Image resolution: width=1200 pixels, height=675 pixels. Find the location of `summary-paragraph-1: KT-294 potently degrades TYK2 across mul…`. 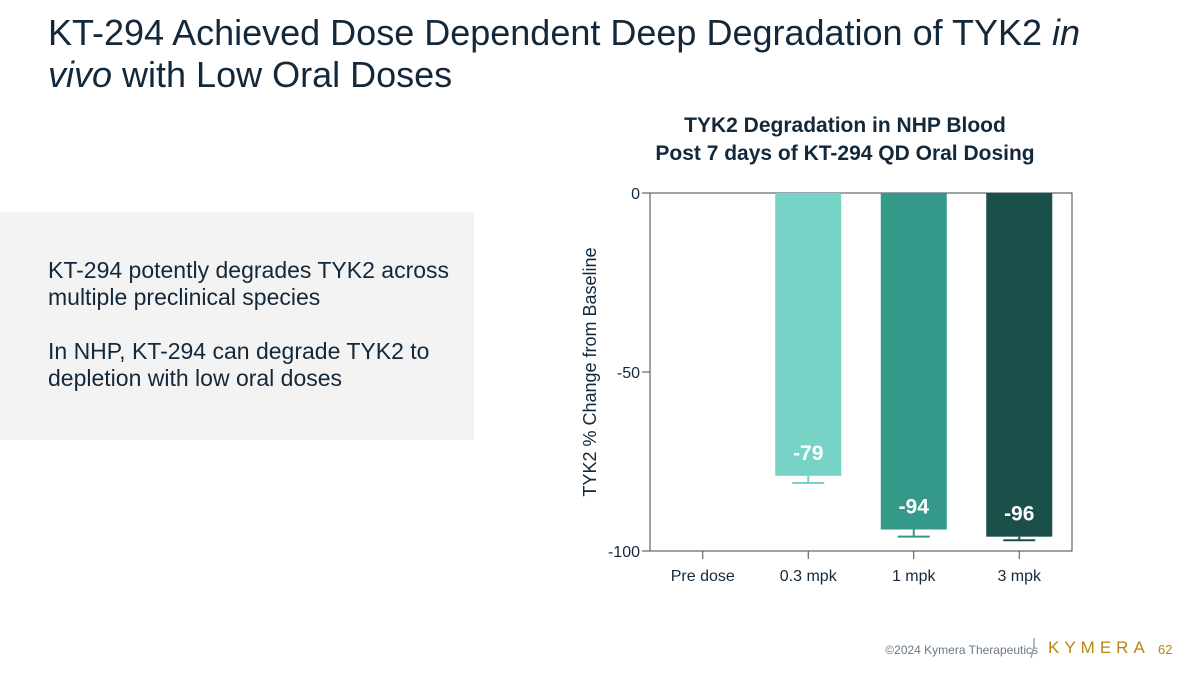

summary-paragraph-1: KT-294 potently degrades TYK2 across mul… is located at coordinates (249, 283).